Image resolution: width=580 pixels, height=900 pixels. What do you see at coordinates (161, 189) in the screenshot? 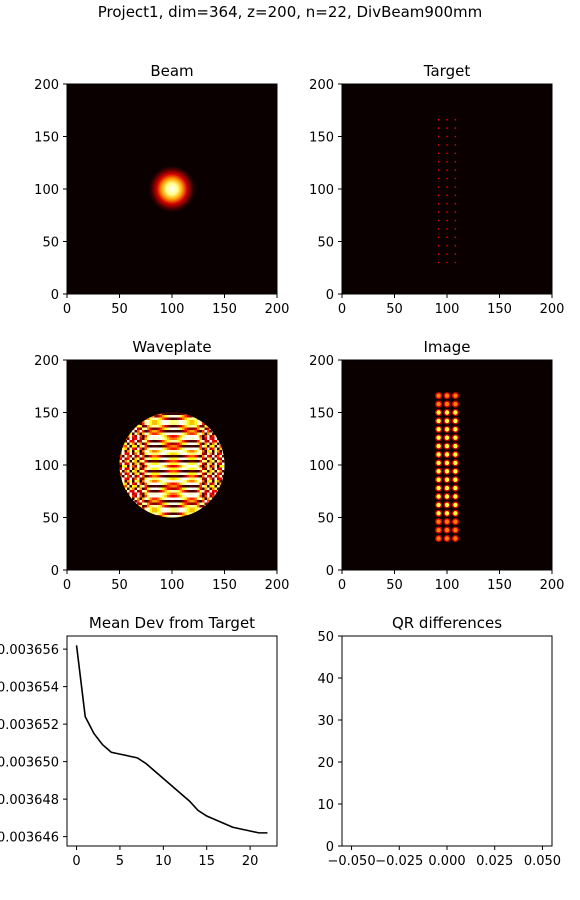
I see `beam-panel: 0 50 100 150 200 0 50 100 150 200 Beam` at bounding box center [161, 189].